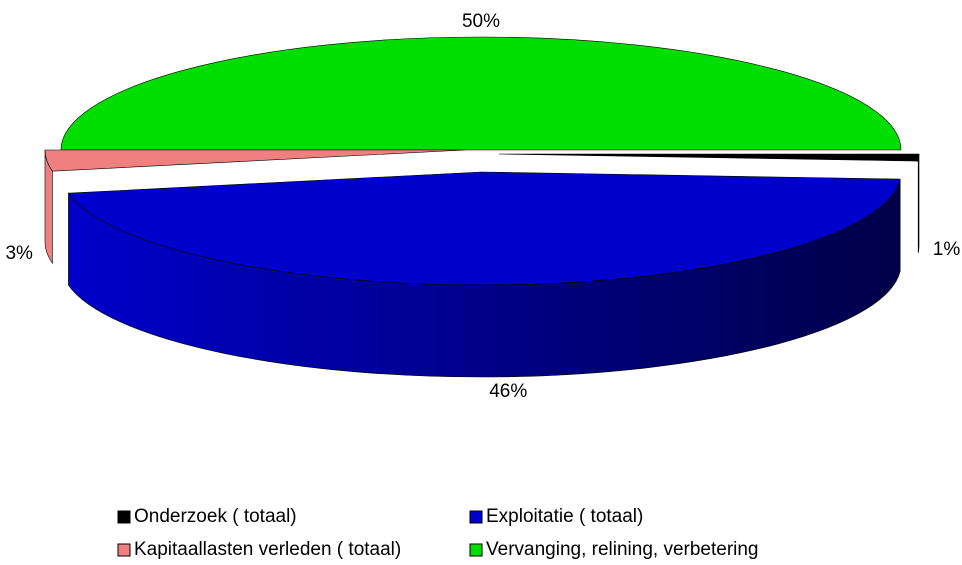 The height and width of the screenshot is (565, 962). What do you see at coordinates (918, 203) in the screenshot?
I see `slice-side` at bounding box center [918, 203].